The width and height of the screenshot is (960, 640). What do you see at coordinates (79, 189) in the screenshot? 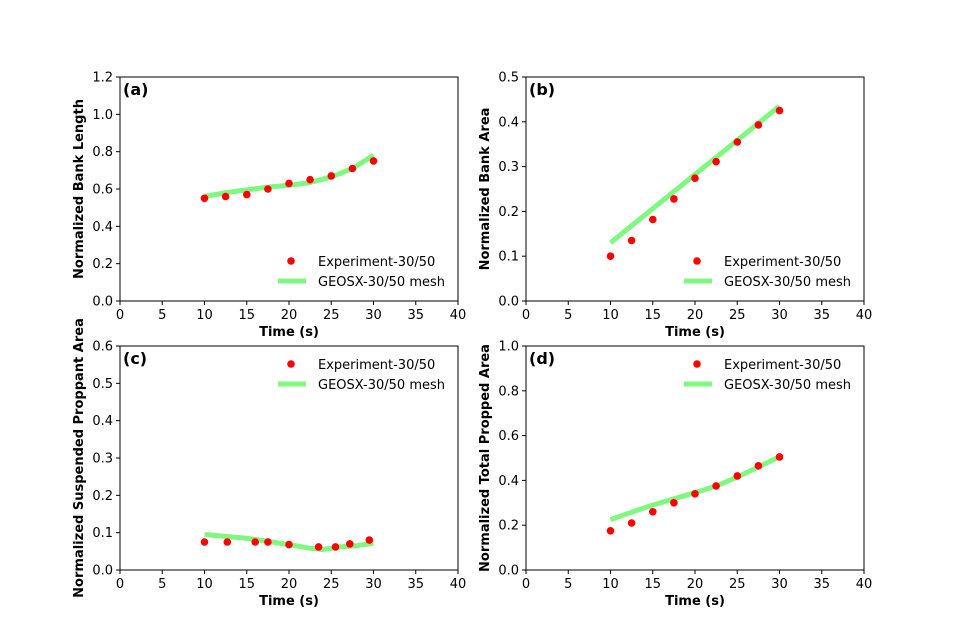
I see `y-axis-label: Normalized Bank Length` at bounding box center [79, 189].